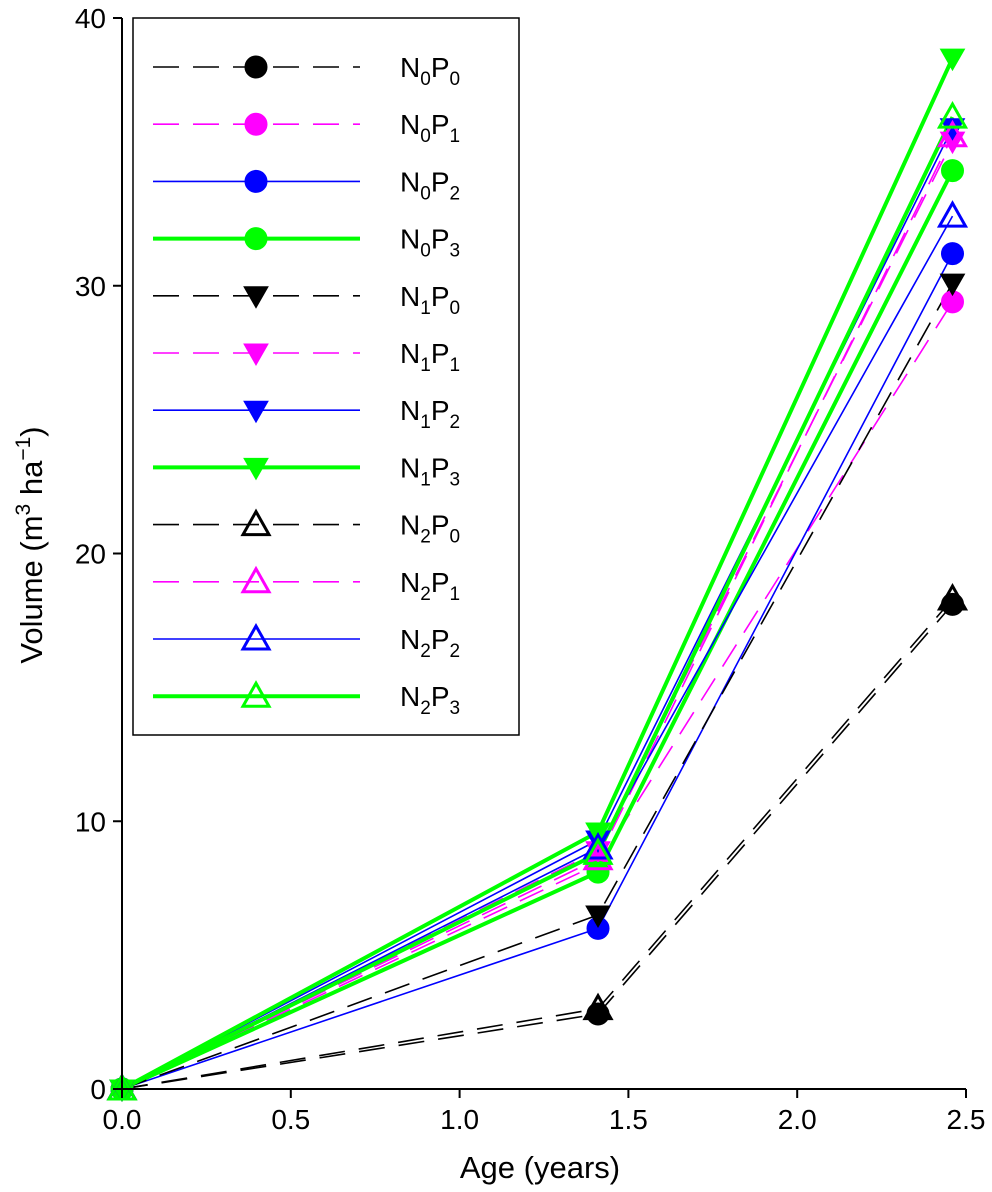 The image size is (992, 1192). Describe the element at coordinates (797, 1119) in the screenshot. I see `x-tick-label: 2.0` at that location.